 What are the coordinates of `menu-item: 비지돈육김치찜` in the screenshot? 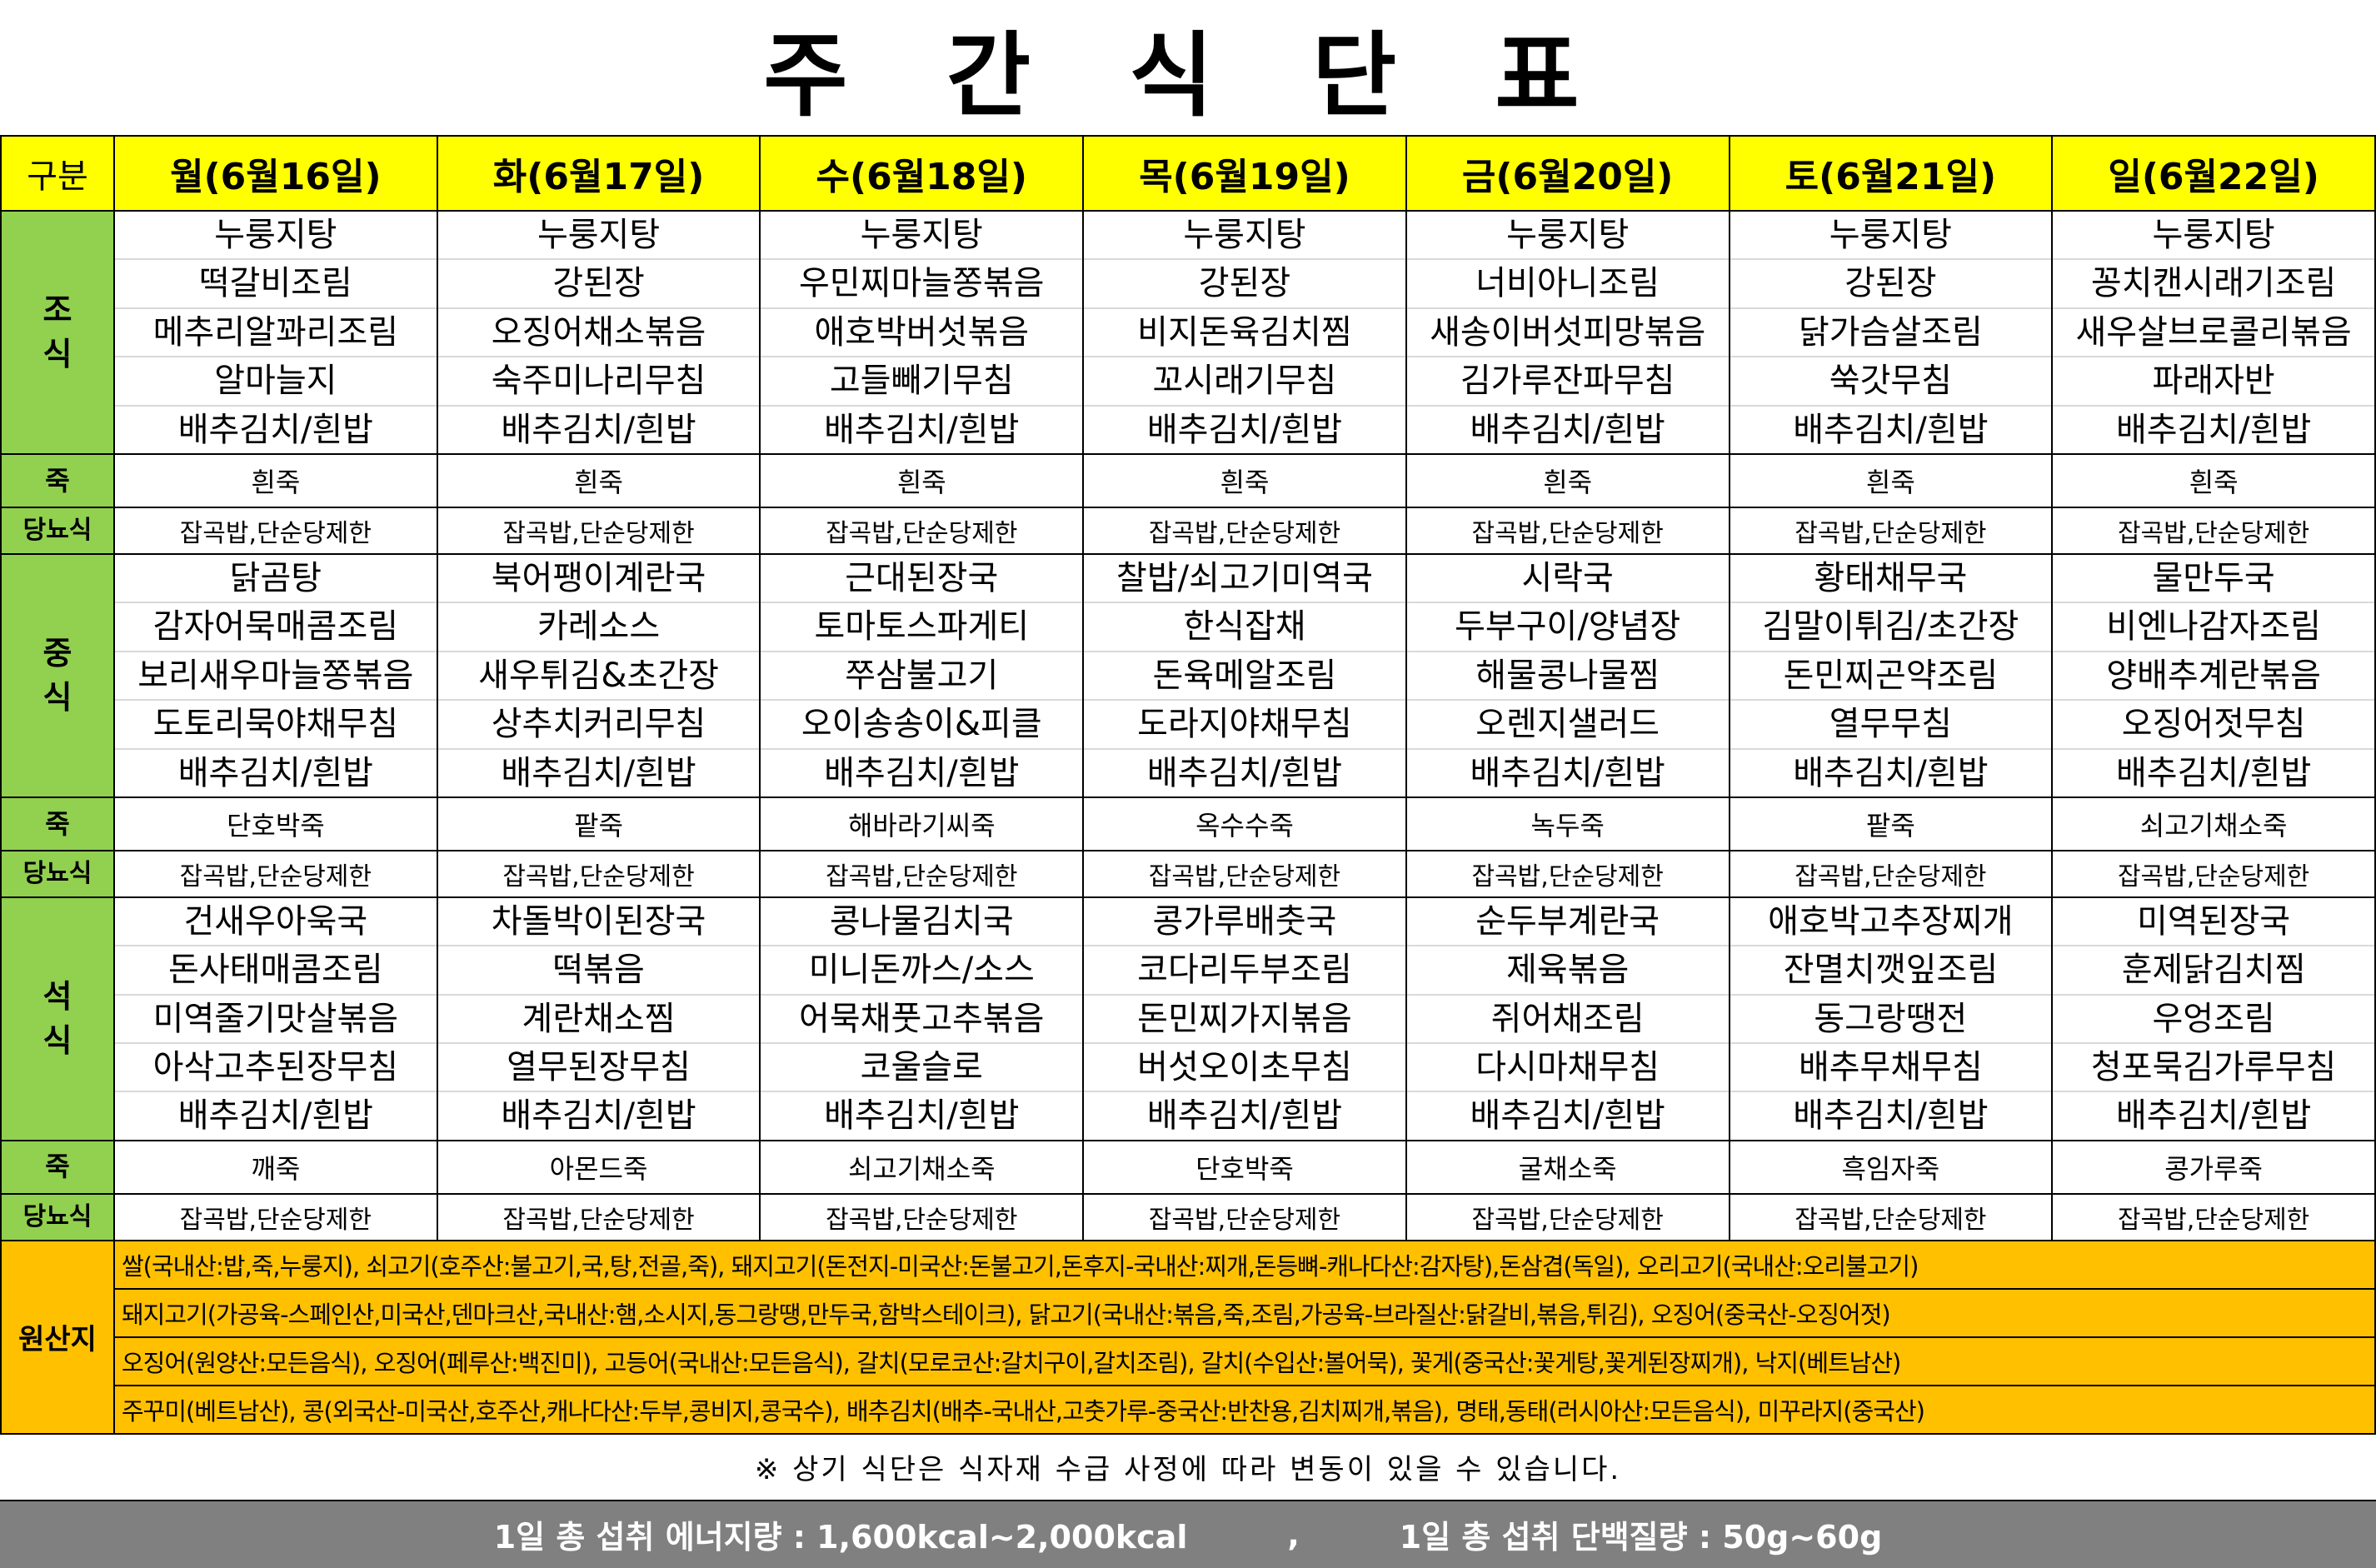 It's located at (1245, 333).